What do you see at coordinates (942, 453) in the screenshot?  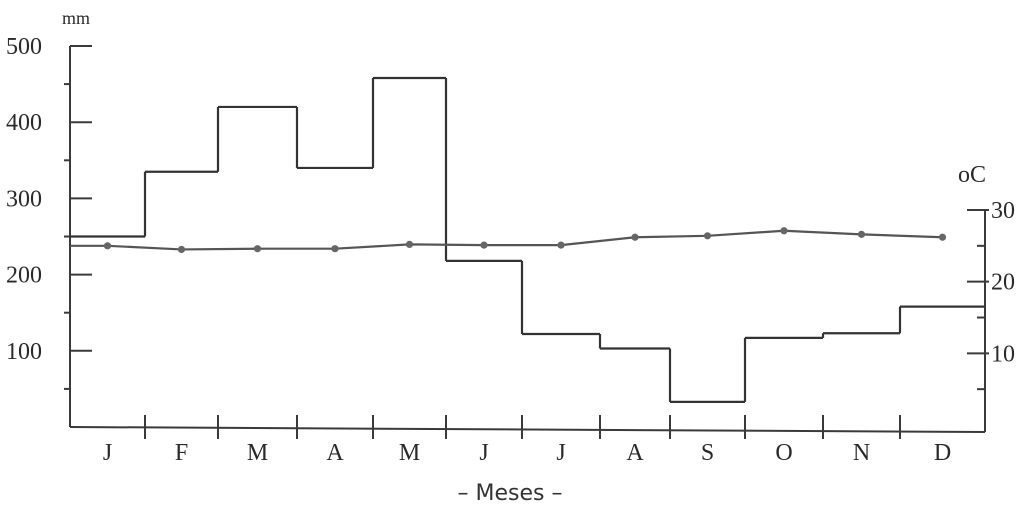 I see `month-label: D` at bounding box center [942, 453].